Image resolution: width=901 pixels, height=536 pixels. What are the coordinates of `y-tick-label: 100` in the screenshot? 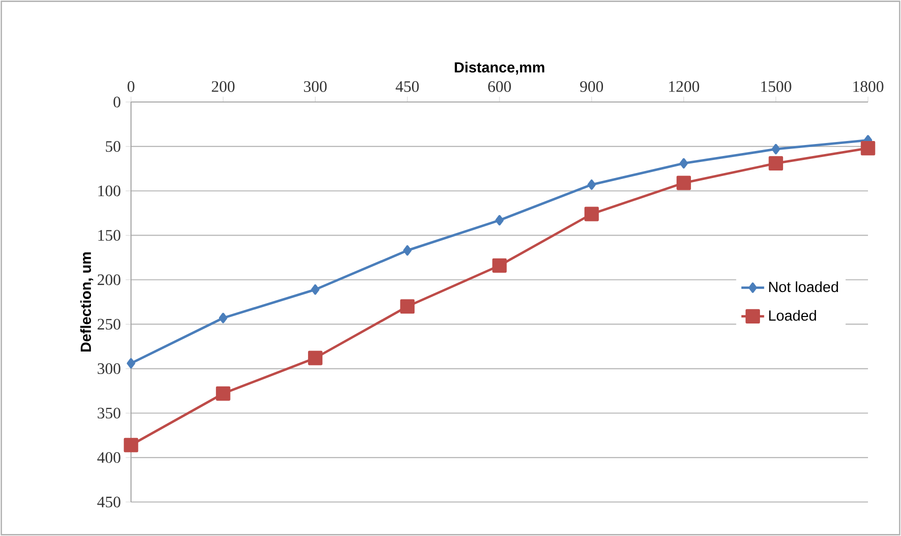 It's located at (109, 190).